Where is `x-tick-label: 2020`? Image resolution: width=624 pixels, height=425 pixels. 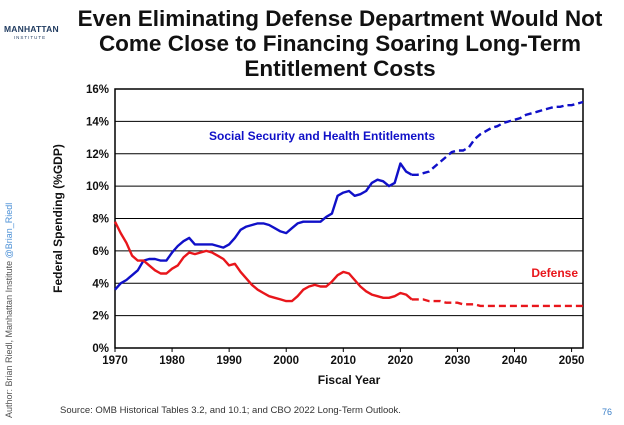
x-tick-label: 2020 is located at coordinates (401, 361).